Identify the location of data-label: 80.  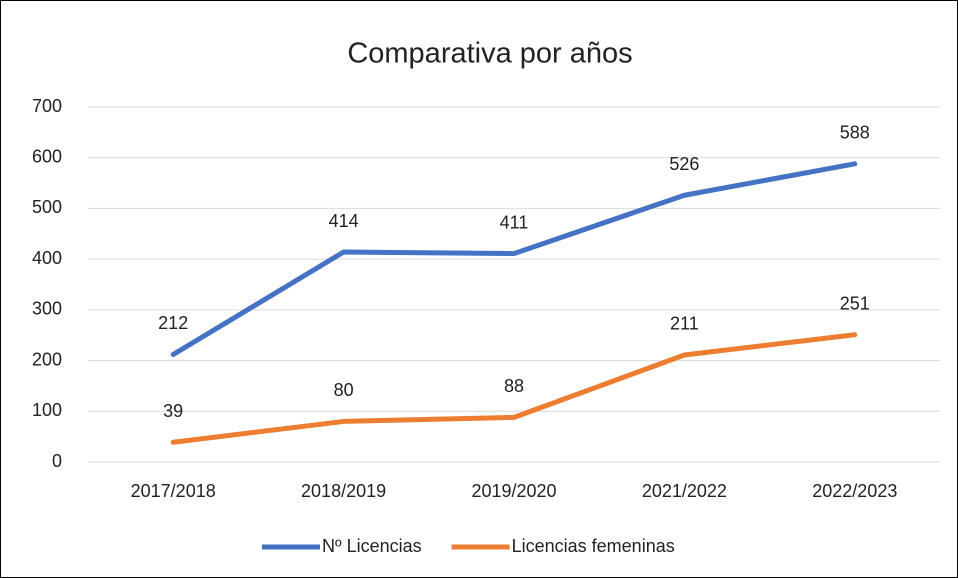
(344, 390).